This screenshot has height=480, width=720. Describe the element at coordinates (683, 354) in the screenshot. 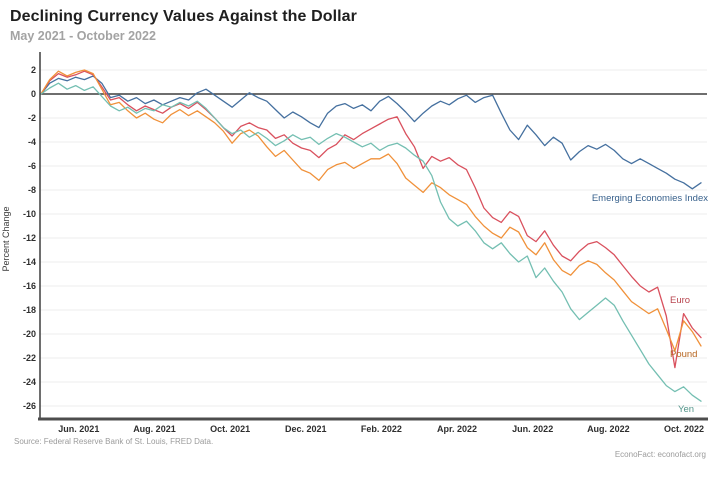

I see `series-label-pound: Pound` at that location.